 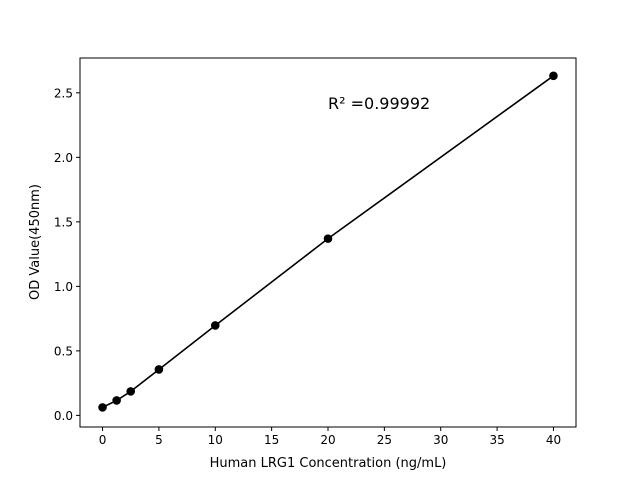 What do you see at coordinates (63, 93) in the screenshot?
I see `y-tick-label: 2.5` at bounding box center [63, 93].